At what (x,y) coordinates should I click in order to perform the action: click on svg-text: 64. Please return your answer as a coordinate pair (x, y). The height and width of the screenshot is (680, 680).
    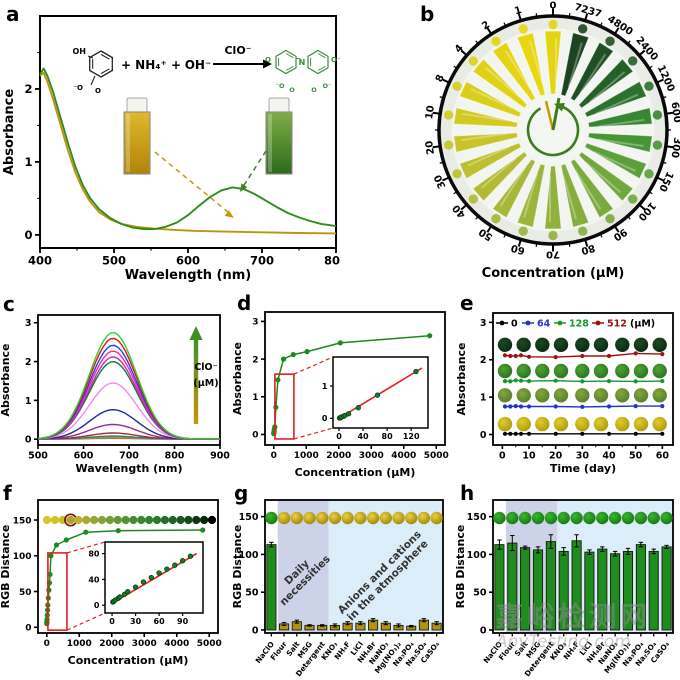
    Looking at the image, I should click on (544, 323).